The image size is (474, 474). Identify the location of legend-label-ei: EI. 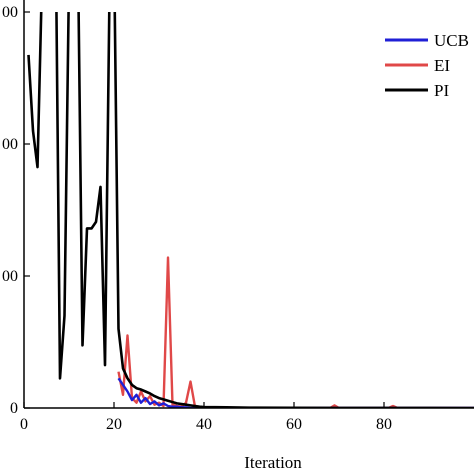
(442, 65).